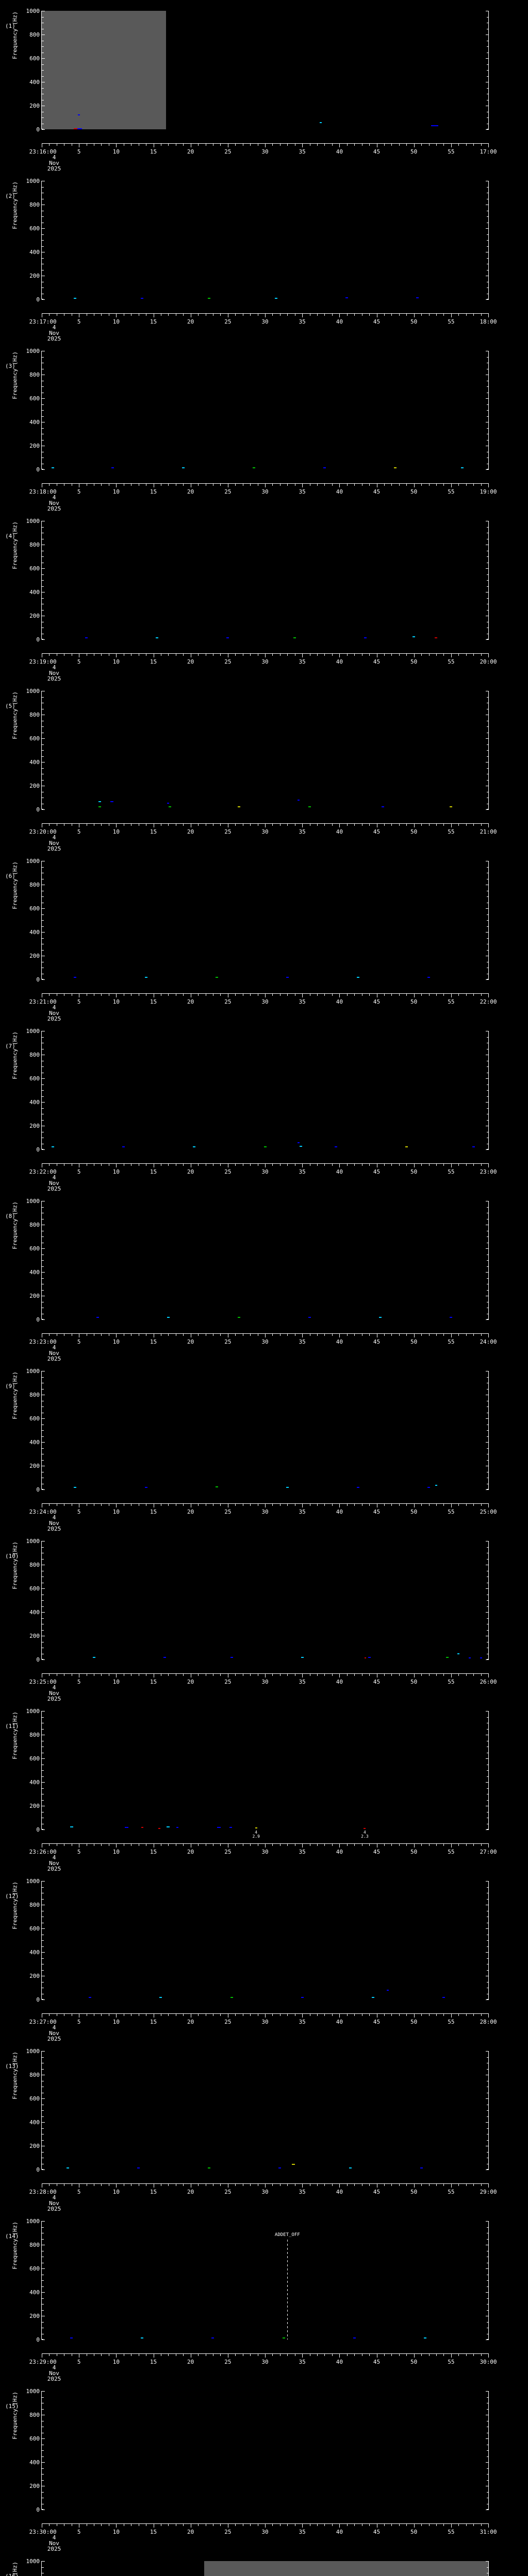  What do you see at coordinates (451, 2362) in the screenshot?
I see `x-tick-label: 55` at bounding box center [451, 2362].